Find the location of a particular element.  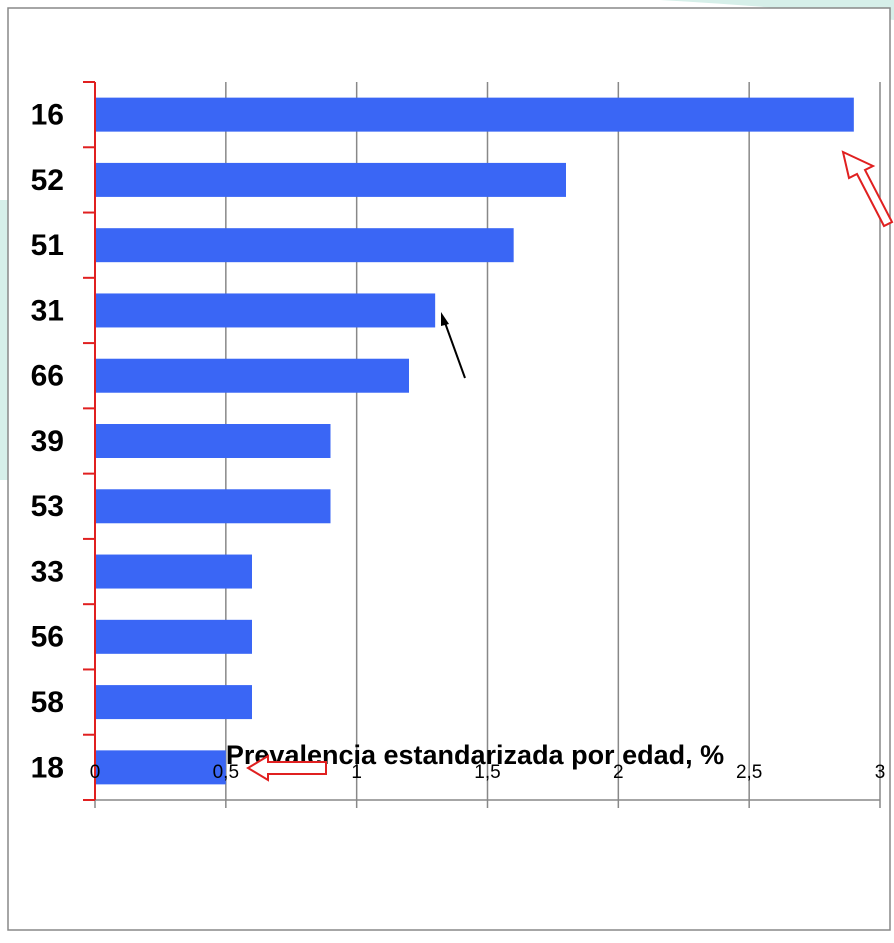

y-tick-label: 52 is located at coordinates (47, 180).